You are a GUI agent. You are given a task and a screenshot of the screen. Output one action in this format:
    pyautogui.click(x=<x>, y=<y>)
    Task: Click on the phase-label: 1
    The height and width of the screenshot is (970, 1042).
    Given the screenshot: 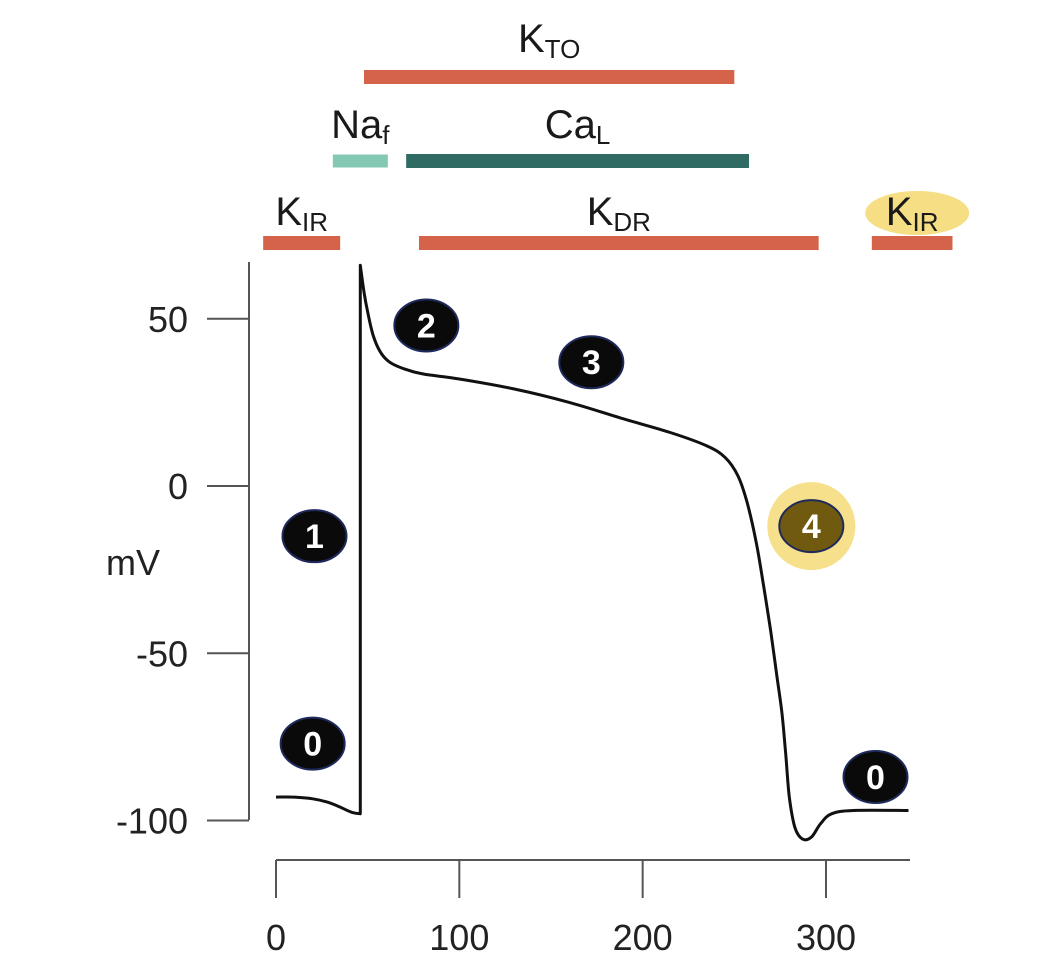 What is the action you would take?
    pyautogui.click(x=314, y=537)
    